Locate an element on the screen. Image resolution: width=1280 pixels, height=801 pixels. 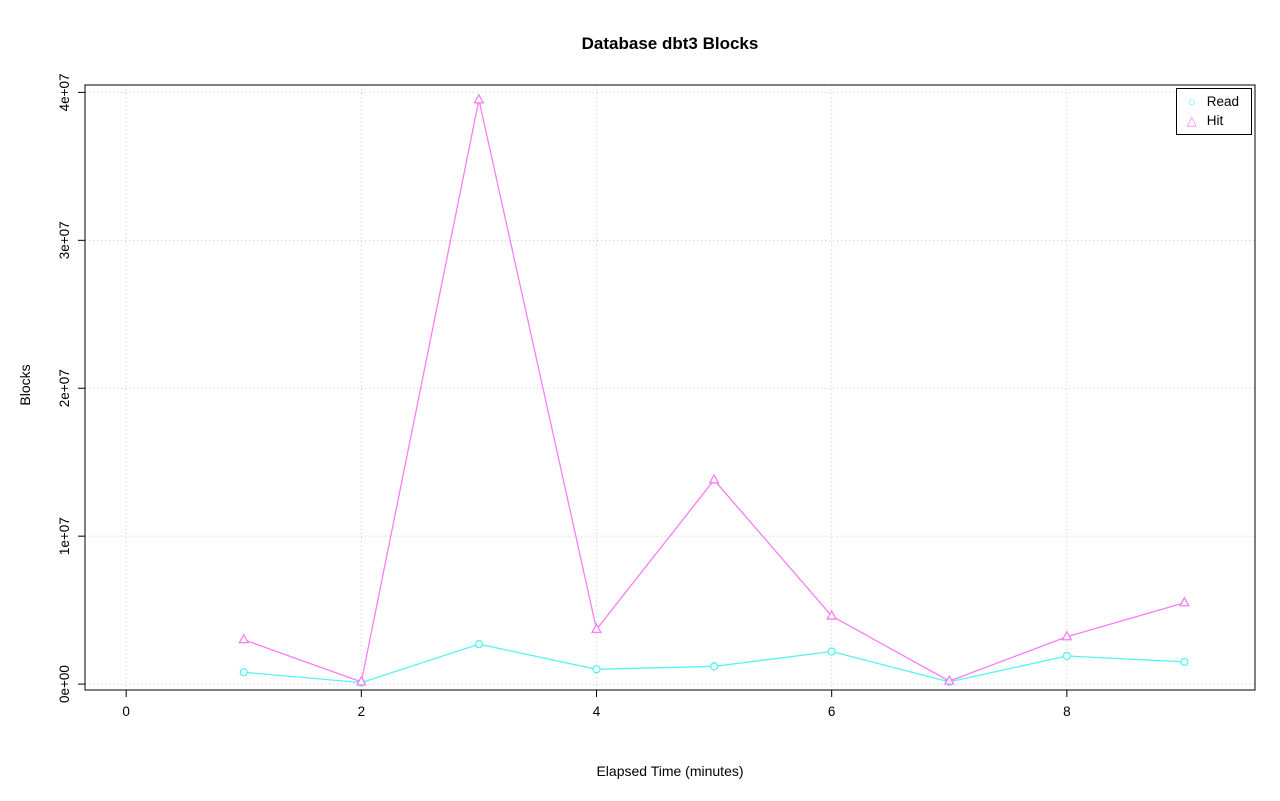
x-tick-label: 4 is located at coordinates (597, 711).